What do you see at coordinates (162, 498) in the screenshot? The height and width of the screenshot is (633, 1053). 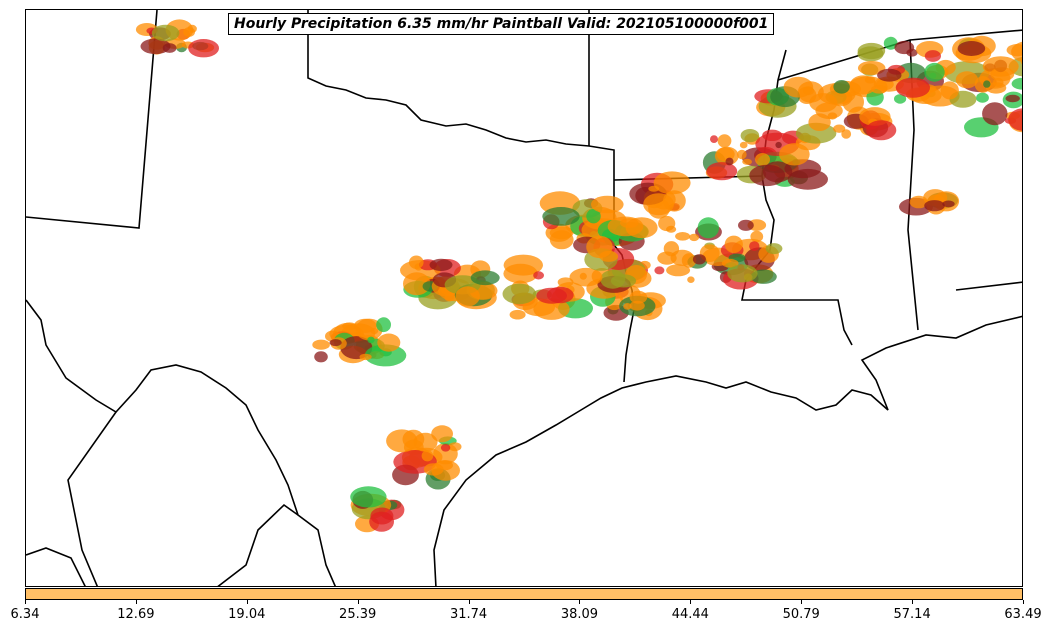 I see `border-mex-states` at bounding box center [162, 498].